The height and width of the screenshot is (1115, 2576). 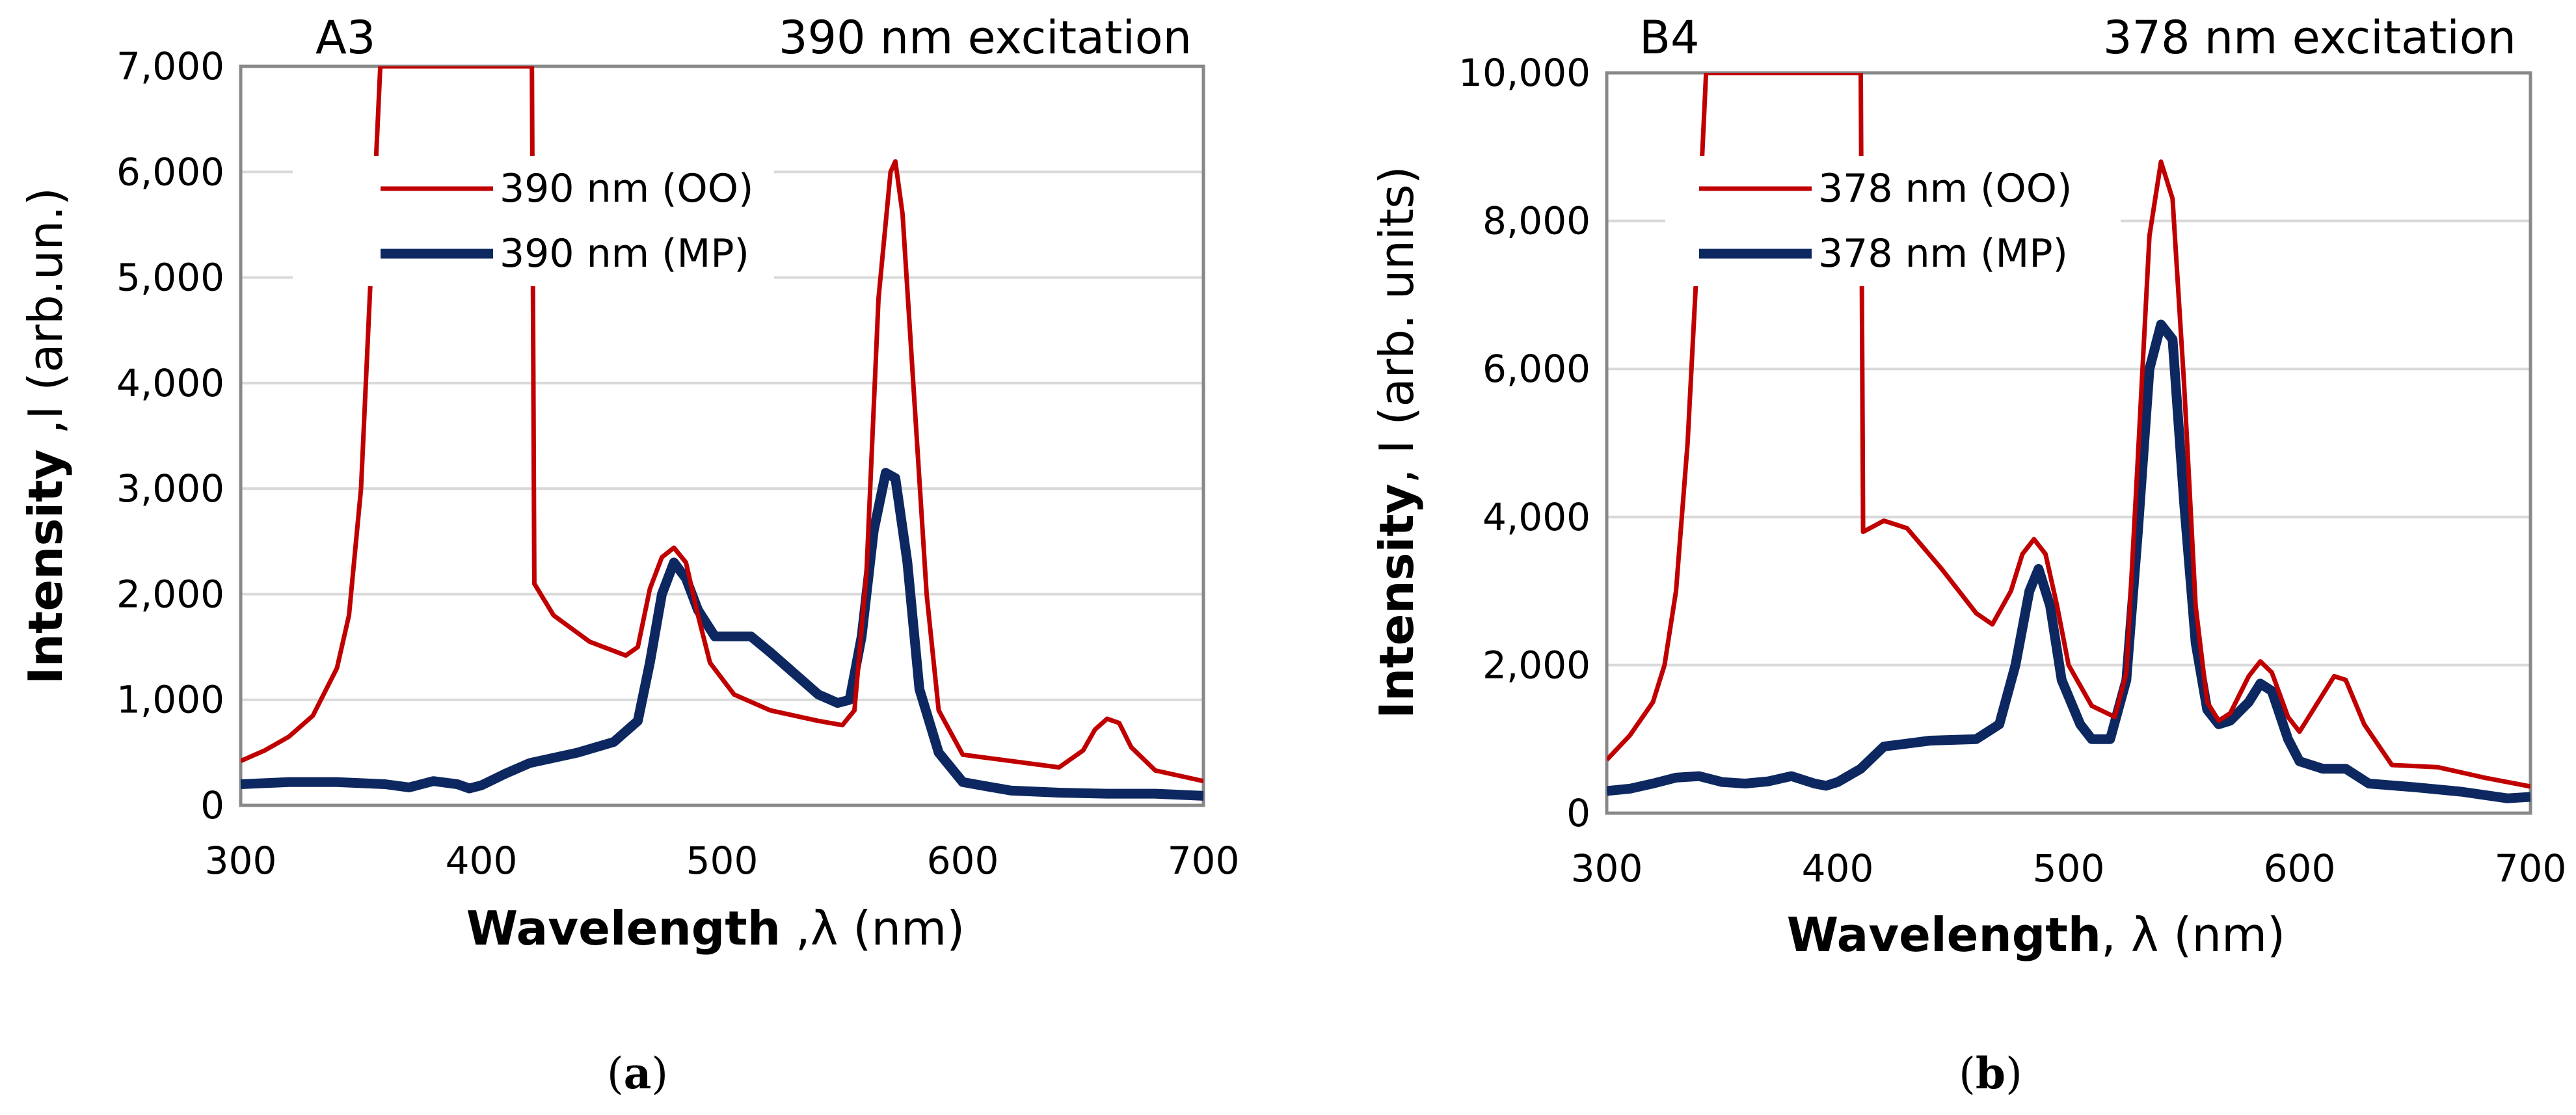 I want to click on legend: 378 nm (OO) 378 nm (MP), so click(x=1893, y=221).